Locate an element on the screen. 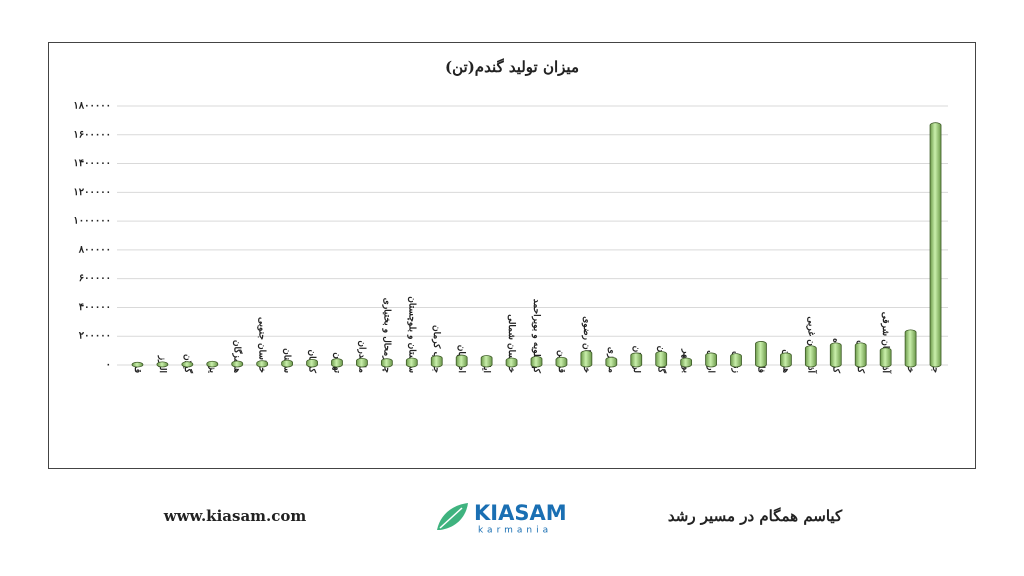 The width and height of the screenshot is (1024, 576). y-tick-label: ۱۲۰۰۰۰۰ is located at coordinates (92, 192).